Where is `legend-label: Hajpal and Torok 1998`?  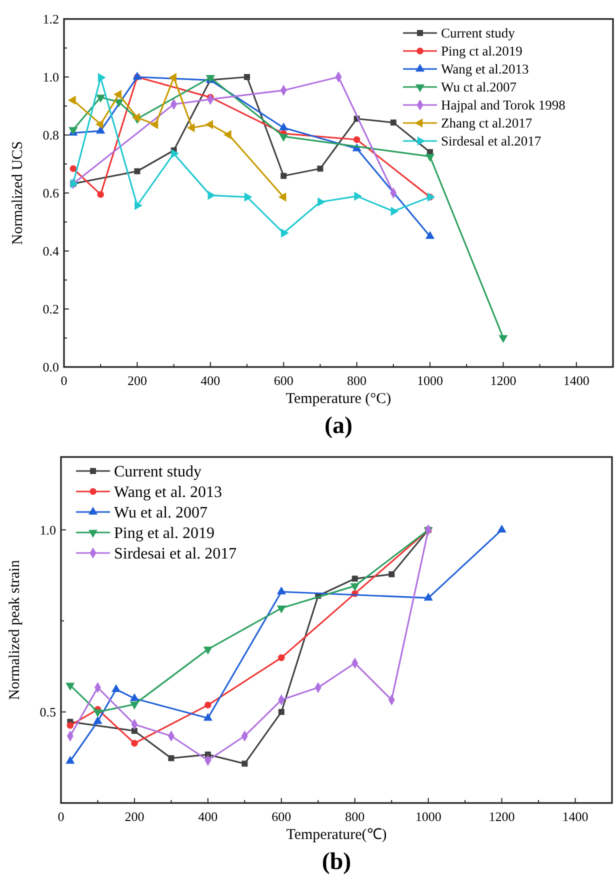
legend-label: Hajpal and Torok 1998 is located at coordinates (503, 105).